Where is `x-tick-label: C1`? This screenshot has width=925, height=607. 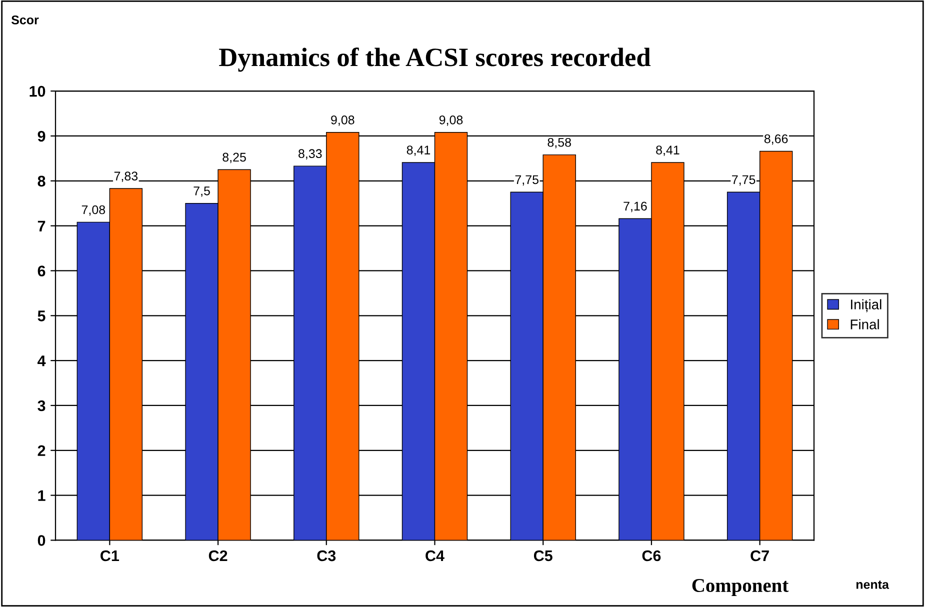
x-tick-label: C1 is located at coordinates (110, 556).